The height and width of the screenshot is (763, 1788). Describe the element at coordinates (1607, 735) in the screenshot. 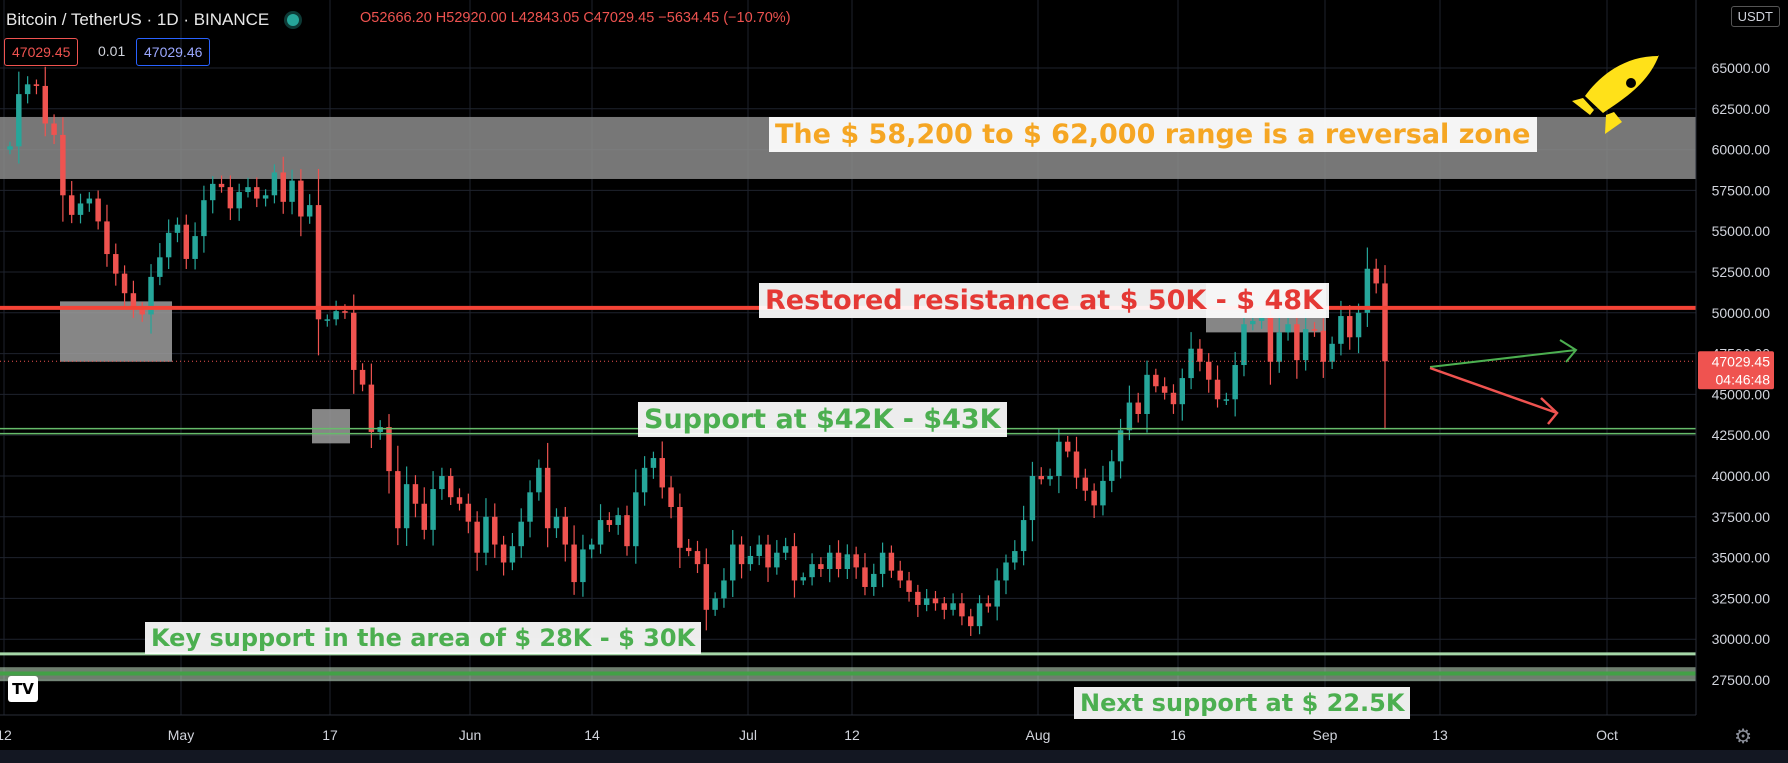

I see `time-tick-label: Oct` at that location.